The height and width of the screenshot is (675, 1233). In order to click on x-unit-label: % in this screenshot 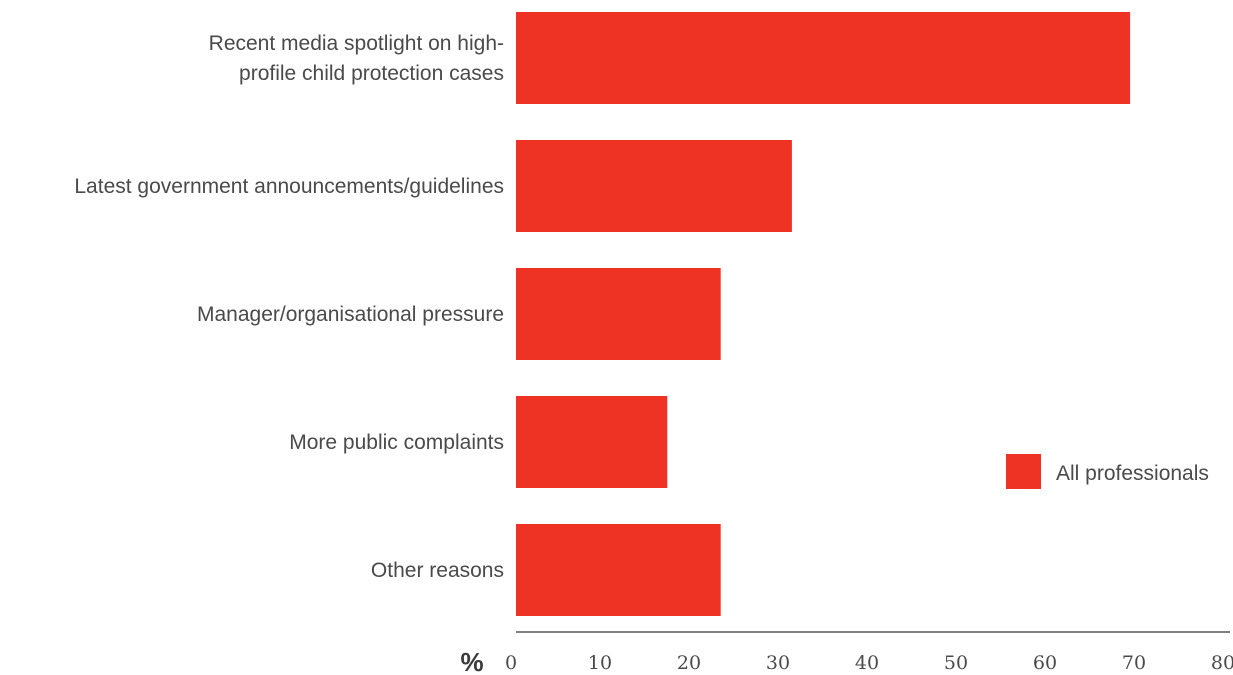, I will do `click(471, 661)`.